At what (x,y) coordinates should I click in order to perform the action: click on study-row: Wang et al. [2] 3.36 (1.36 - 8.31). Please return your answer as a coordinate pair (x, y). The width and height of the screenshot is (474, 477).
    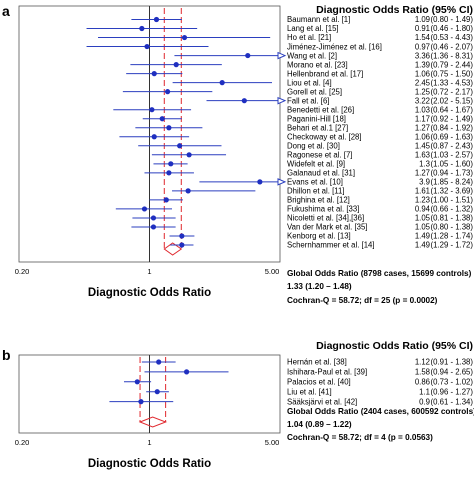
    Looking at the image, I should click on (323, 55).